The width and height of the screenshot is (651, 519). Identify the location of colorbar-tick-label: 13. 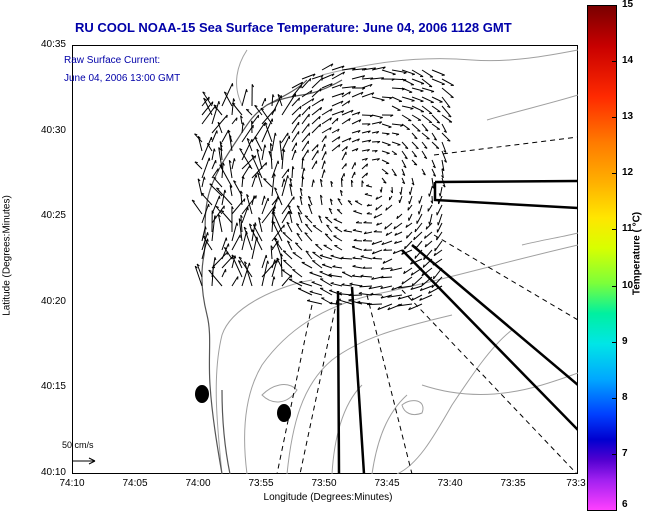
(628, 117).